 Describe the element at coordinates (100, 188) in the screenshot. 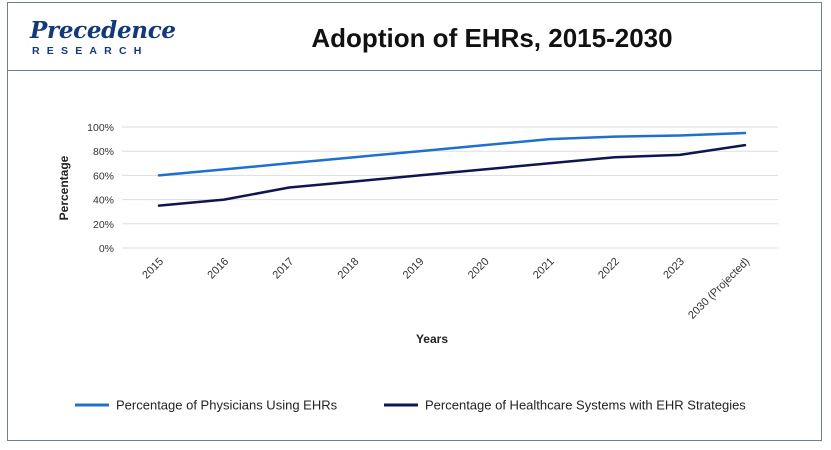

I see `y-axis-ticks: 0% 20% 40% 60% 80% 100%` at that location.